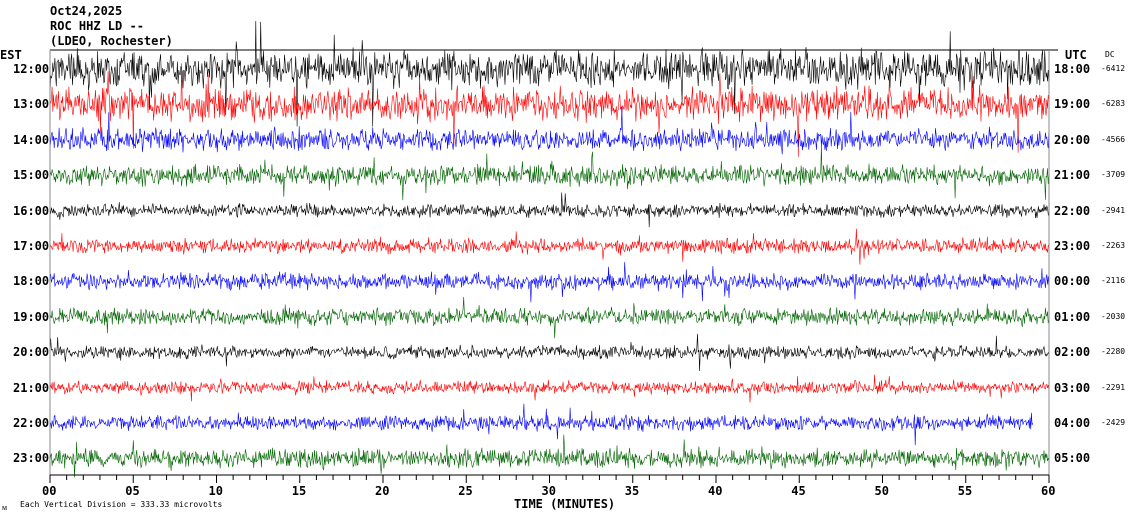 The height and width of the screenshot is (519, 1130). I want to click on x-tick-label: 45, so click(798, 491).